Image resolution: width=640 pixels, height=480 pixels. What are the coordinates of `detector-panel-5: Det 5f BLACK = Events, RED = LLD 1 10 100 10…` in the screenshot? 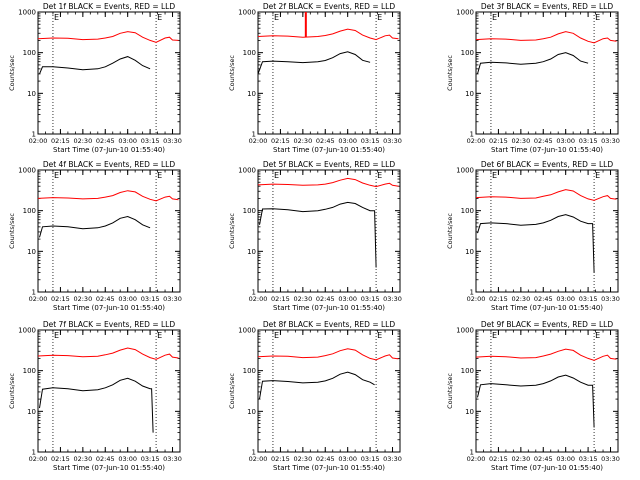 It's located at (315, 236).